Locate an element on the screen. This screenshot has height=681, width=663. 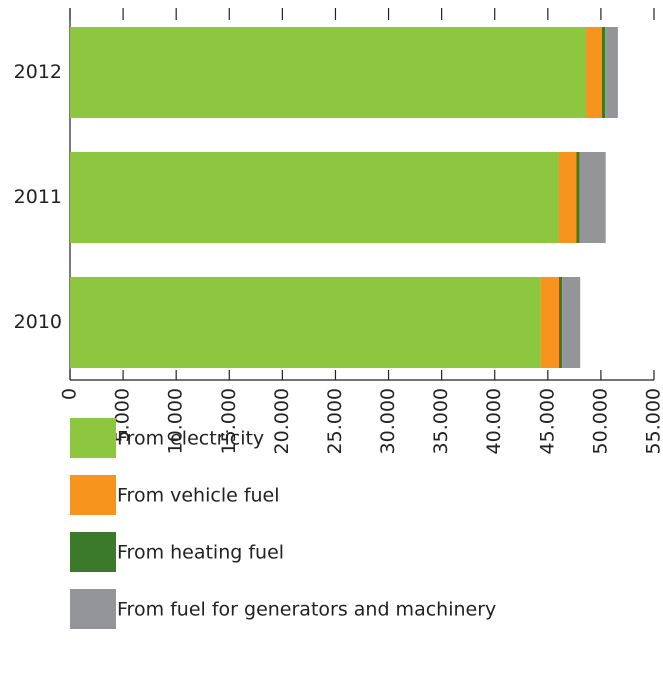
x-tick-label: 40.000 is located at coordinates (494, 421).